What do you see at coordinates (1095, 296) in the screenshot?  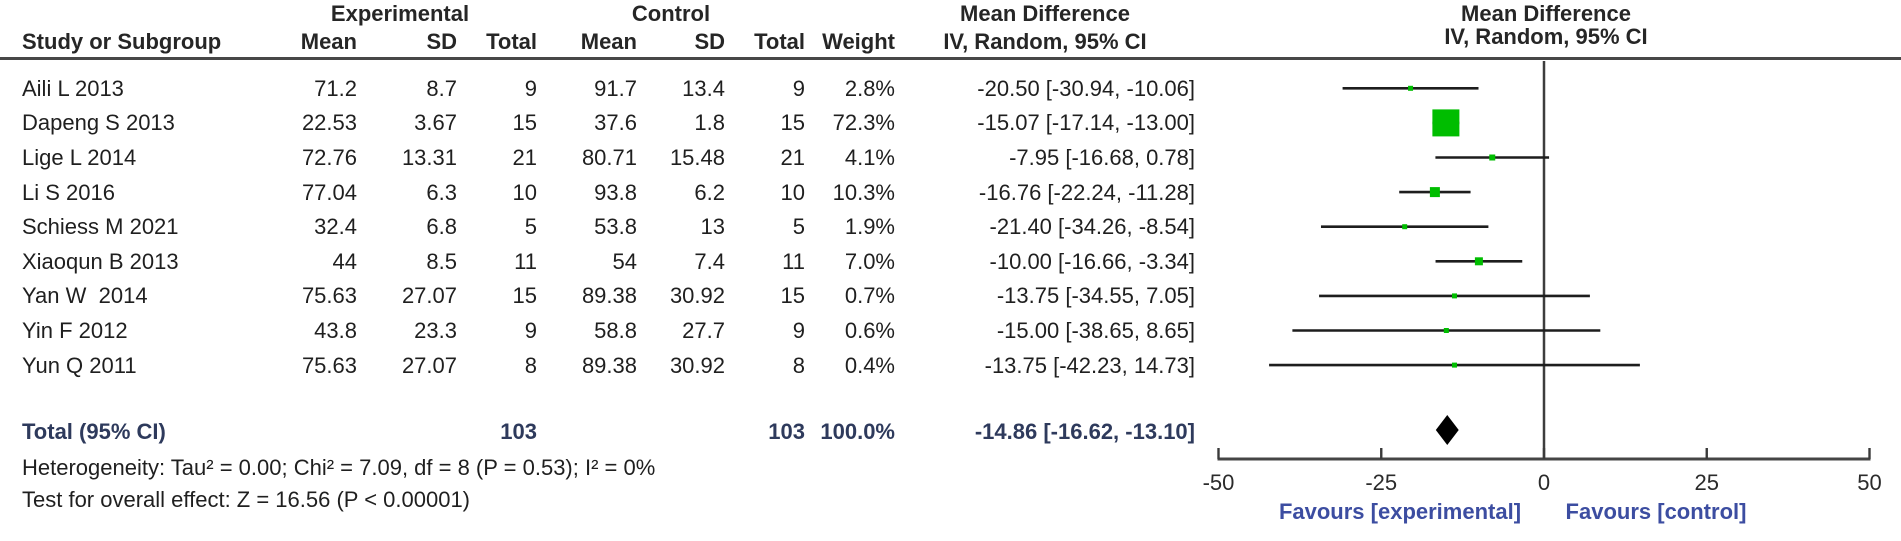 I see `md-ci: -13.75 [-34.55, 7.05]` at bounding box center [1095, 296].